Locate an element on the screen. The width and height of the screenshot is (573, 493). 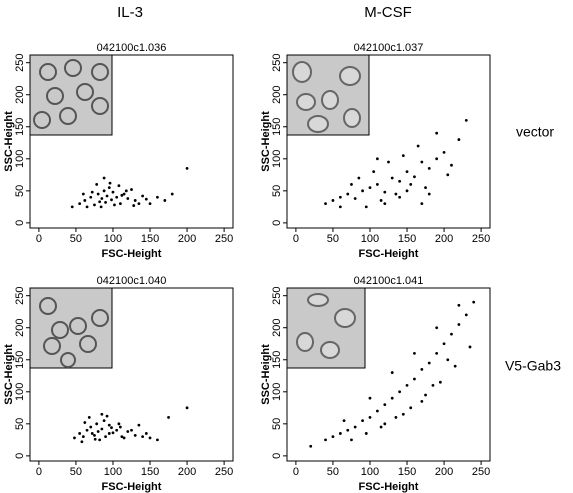
y-tick-label: 0 is located at coordinates (20, 223).